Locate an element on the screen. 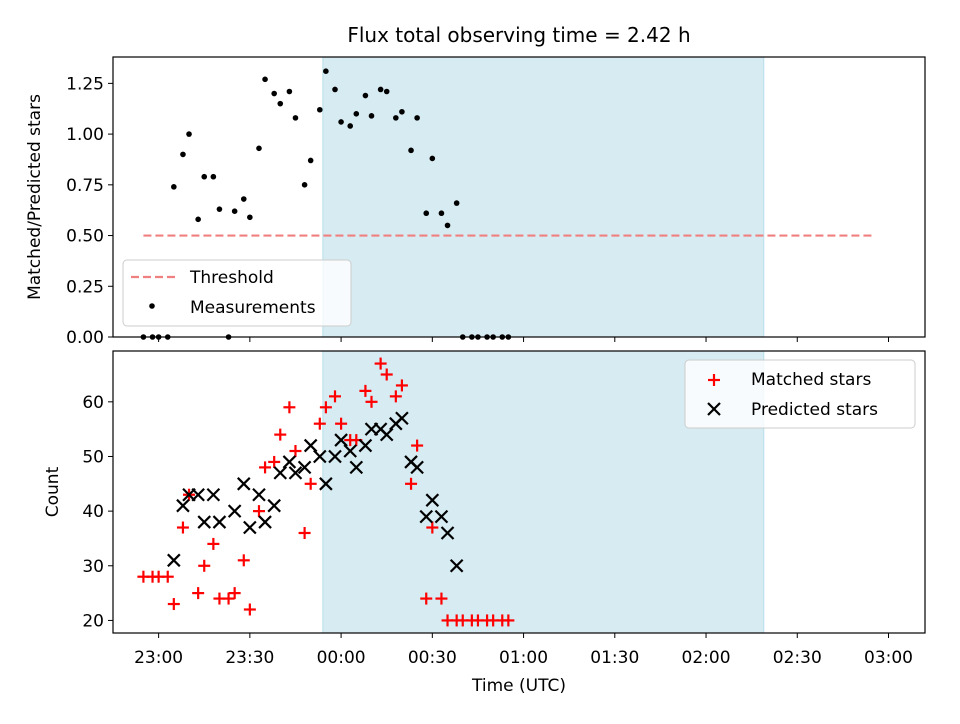 The height and width of the screenshot is (724, 960). count-x-tick-label: 02:00 is located at coordinates (706, 658).